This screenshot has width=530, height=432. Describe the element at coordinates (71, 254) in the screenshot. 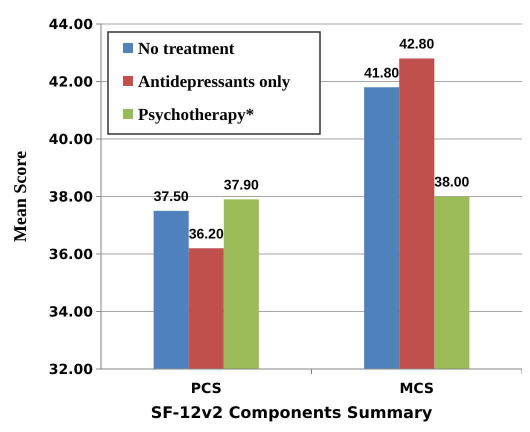

I see `y-tick-label: 36.00` at that location.